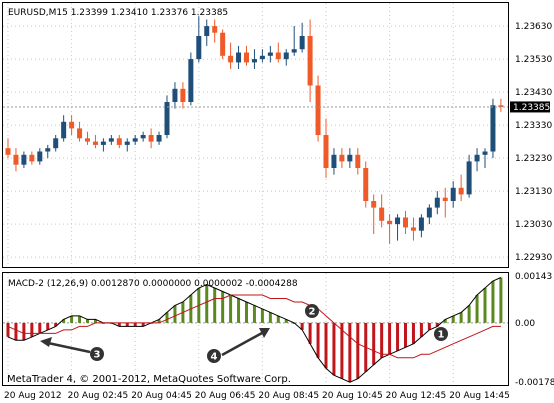  I want to click on time-tick: 20 Aug 14:45, so click(479, 396).